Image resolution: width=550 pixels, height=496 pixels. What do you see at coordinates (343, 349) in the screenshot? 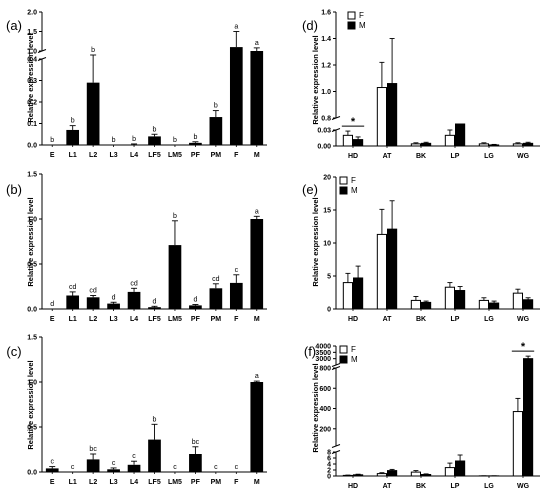
I see `panel-f-legend-swatch-F` at bounding box center [343, 349].